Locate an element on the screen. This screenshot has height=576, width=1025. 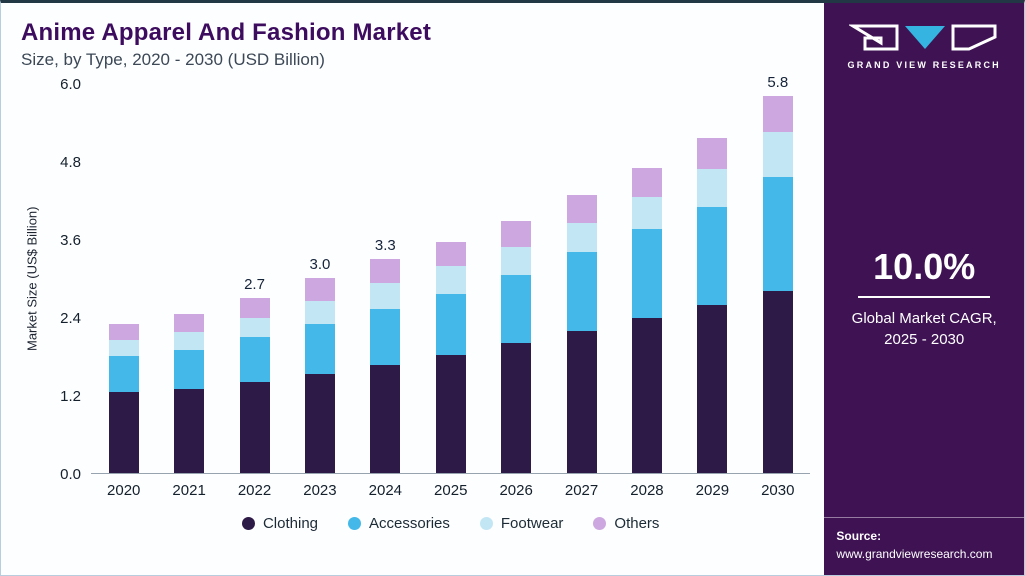
bar-segment-accessories-2026 is located at coordinates (516, 309).